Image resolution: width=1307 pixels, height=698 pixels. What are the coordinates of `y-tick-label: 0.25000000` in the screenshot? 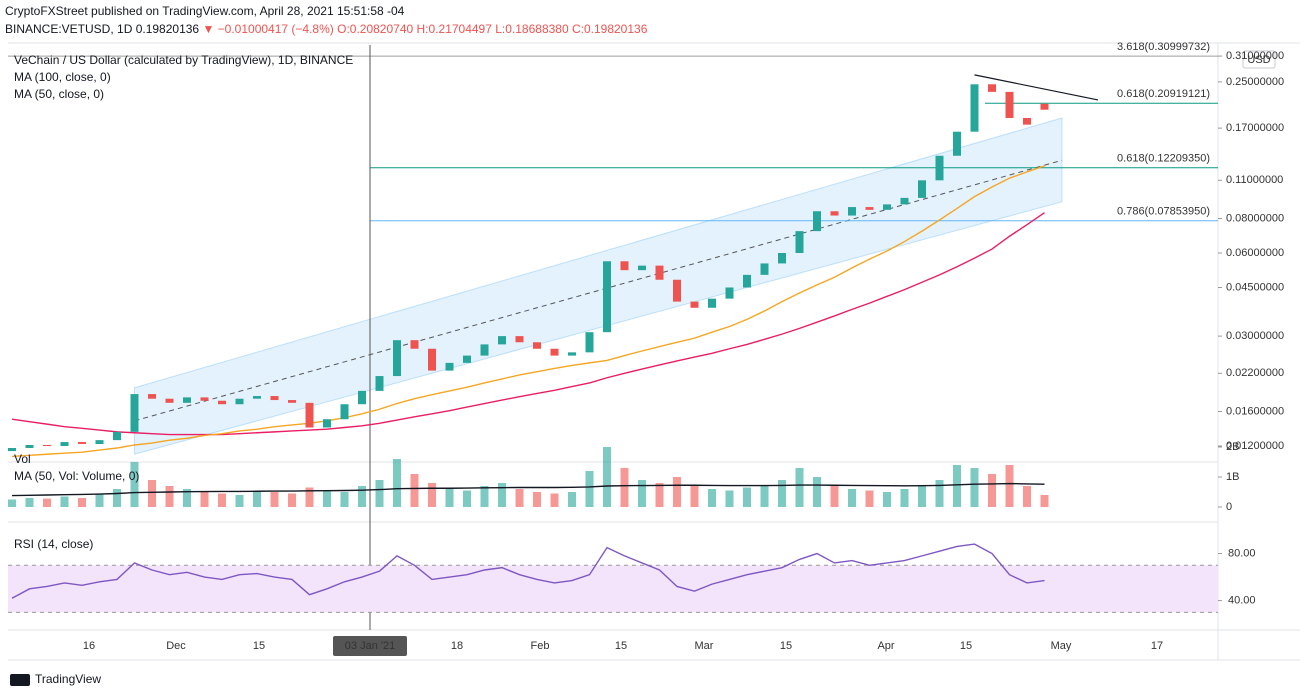 It's located at (1255, 82).